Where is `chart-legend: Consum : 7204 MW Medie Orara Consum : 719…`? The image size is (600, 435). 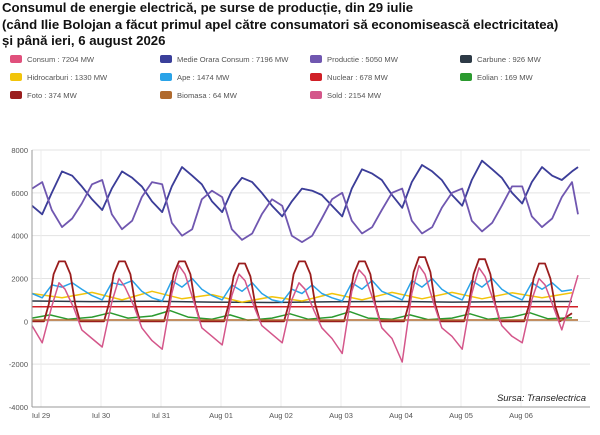 chart-legend: Consum : 7204 MW Medie Orara Consum : 719… is located at coordinates (300, 77).